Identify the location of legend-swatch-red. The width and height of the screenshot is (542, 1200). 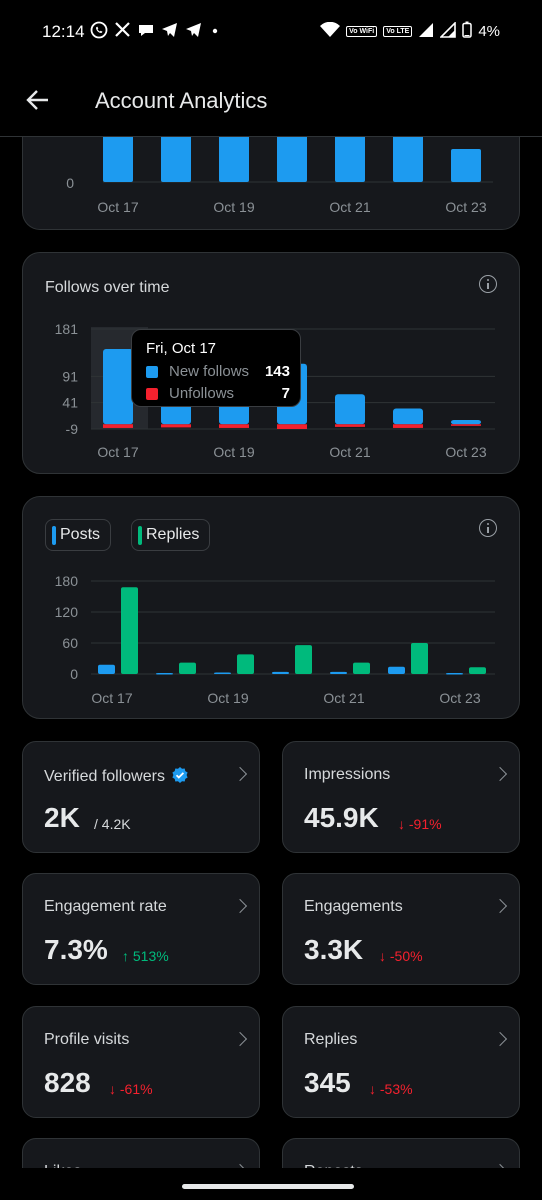
(152, 394).